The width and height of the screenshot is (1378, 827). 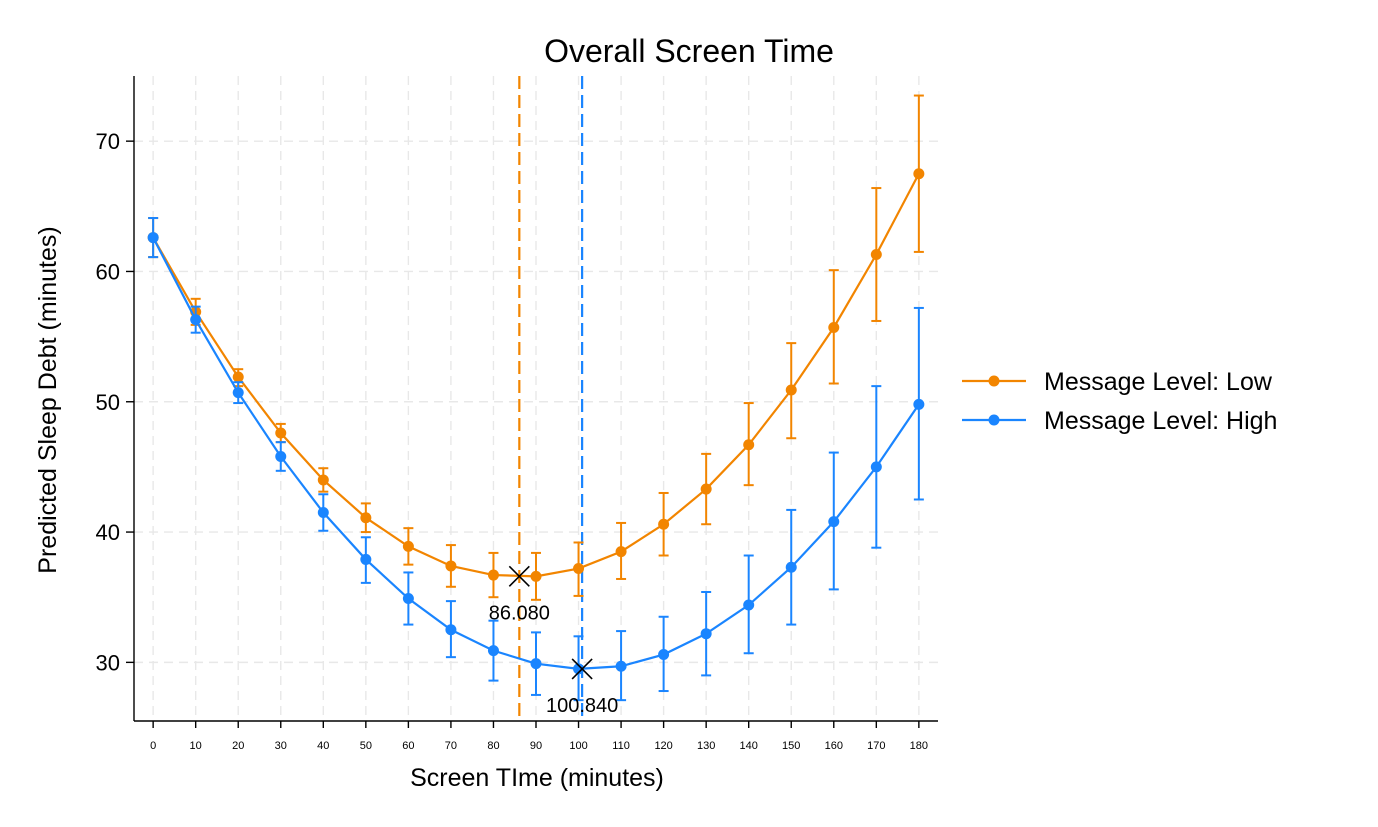 I want to click on x-tick-label: 100, so click(x=578, y=746).